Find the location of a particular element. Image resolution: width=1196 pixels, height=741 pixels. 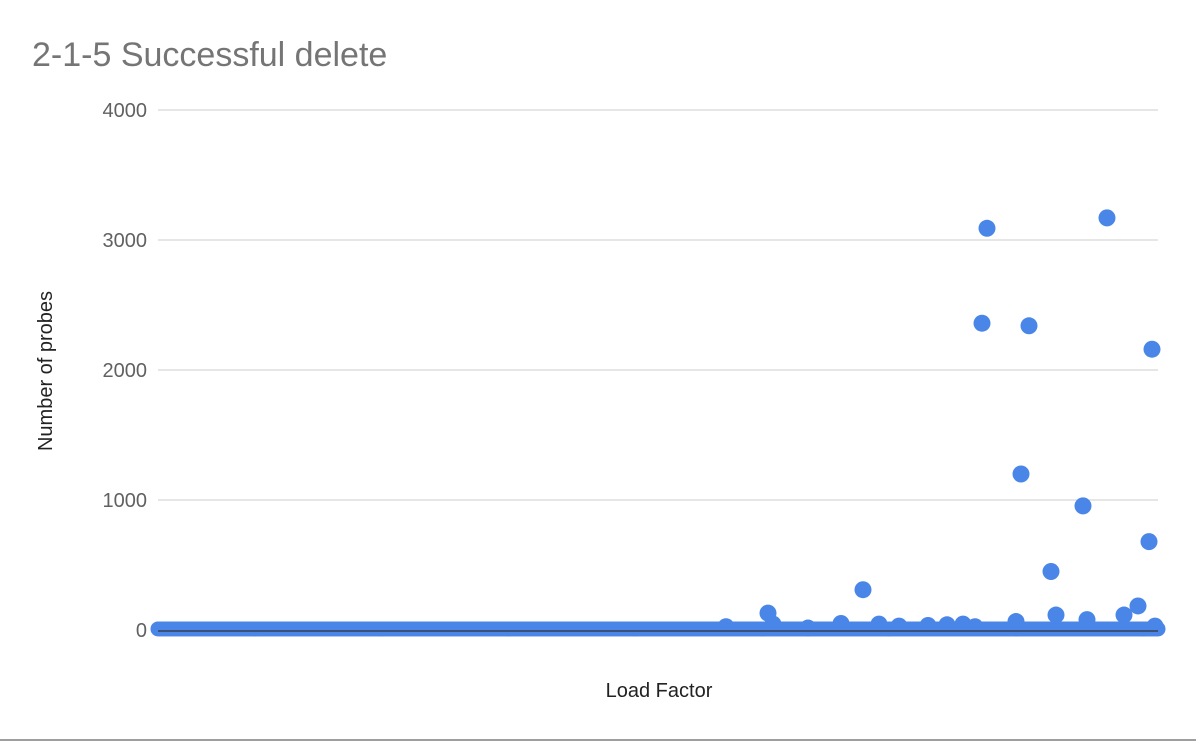

y-tick-label: 0 is located at coordinates (141, 631).